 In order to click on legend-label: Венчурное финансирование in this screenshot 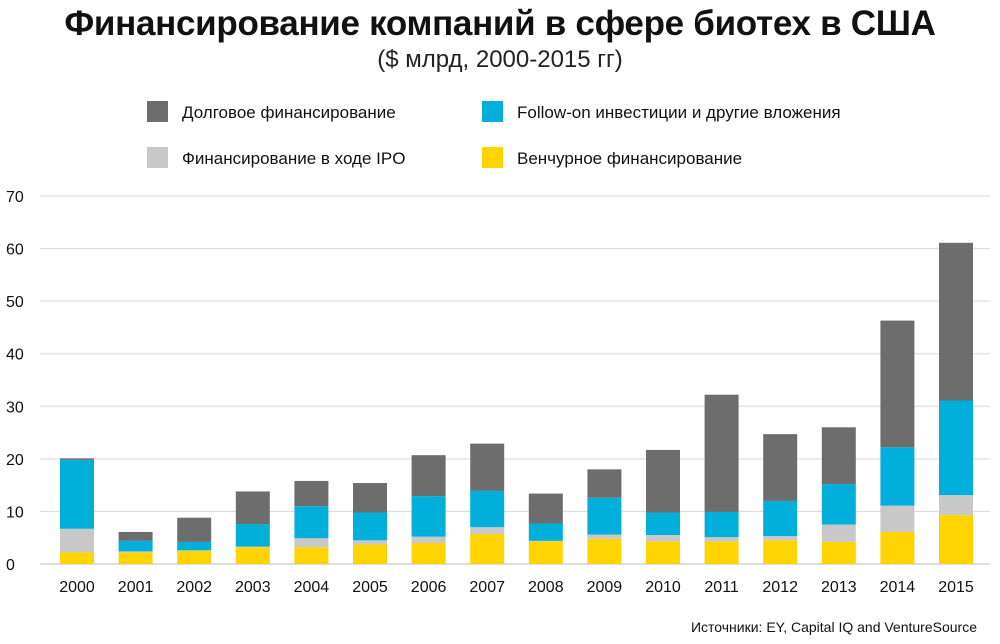, I will do `click(629, 158)`.